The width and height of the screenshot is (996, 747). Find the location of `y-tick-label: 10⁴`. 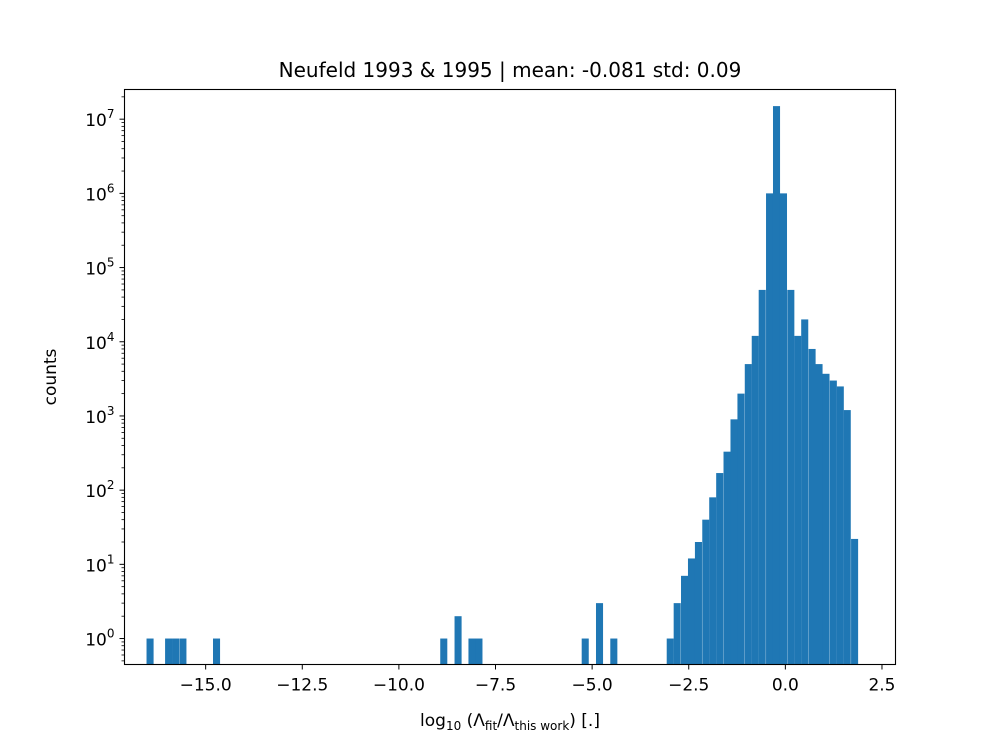

y-tick-label: 10⁴ is located at coordinates (99, 342).